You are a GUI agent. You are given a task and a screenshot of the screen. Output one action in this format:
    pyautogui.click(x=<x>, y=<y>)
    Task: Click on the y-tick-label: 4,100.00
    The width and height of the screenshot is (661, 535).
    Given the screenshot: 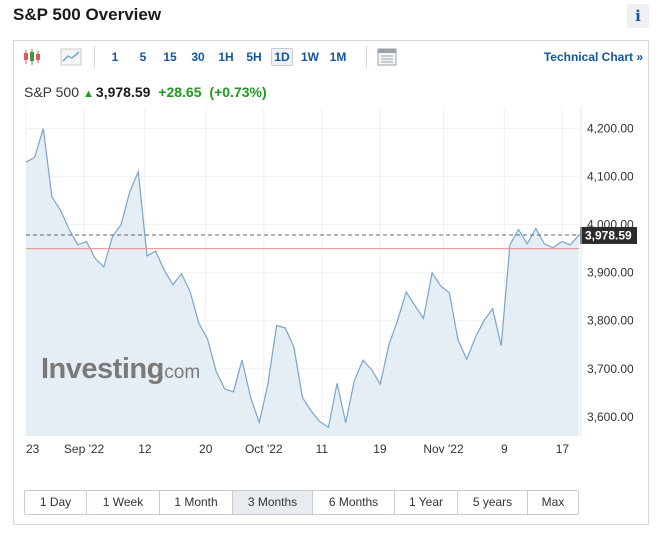 What is the action you would take?
    pyautogui.click(x=610, y=177)
    